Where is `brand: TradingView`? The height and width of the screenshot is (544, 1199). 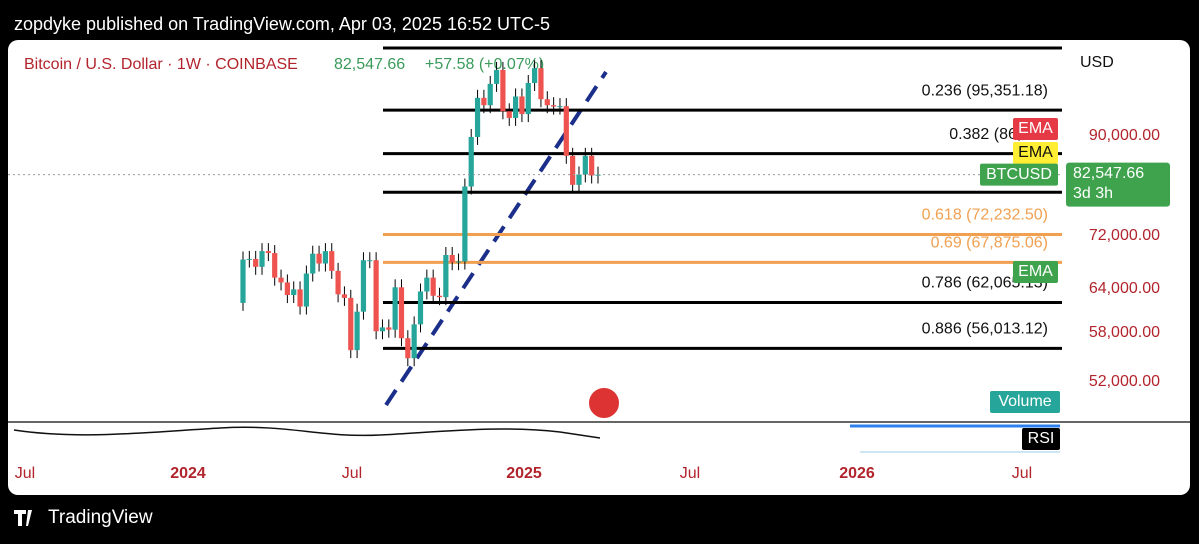 brand: TradingView is located at coordinates (100, 517).